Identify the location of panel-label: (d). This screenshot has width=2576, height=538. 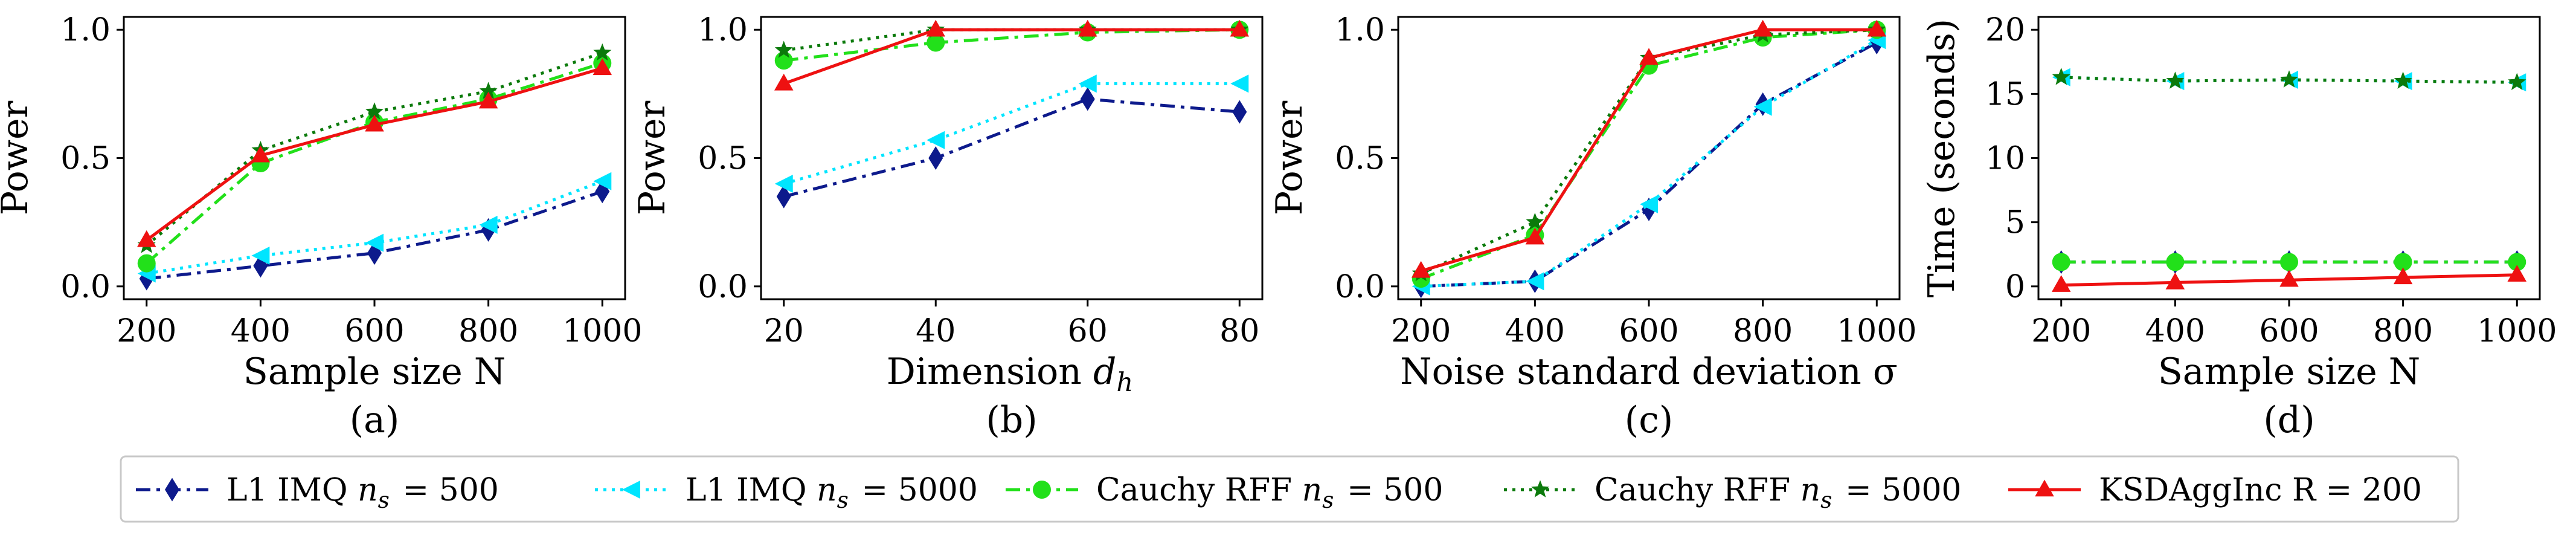
(2288, 420).